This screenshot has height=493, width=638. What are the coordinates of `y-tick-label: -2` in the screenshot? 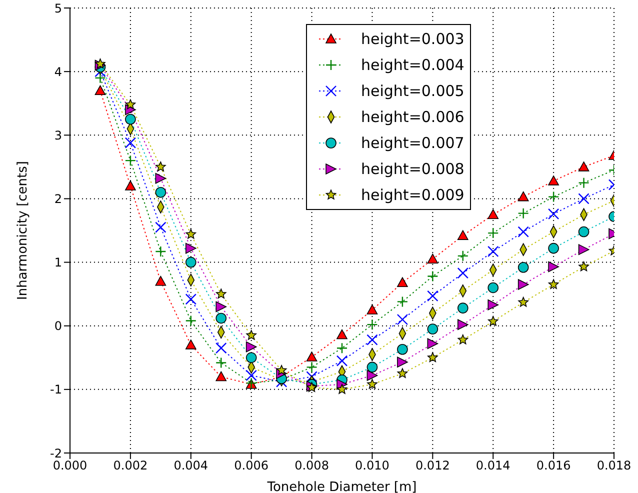 It's located at (56, 453).